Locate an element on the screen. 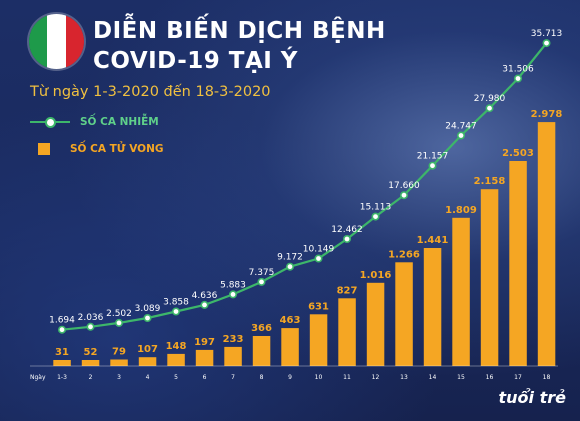  death-data-label: 827 is located at coordinates (347, 290).